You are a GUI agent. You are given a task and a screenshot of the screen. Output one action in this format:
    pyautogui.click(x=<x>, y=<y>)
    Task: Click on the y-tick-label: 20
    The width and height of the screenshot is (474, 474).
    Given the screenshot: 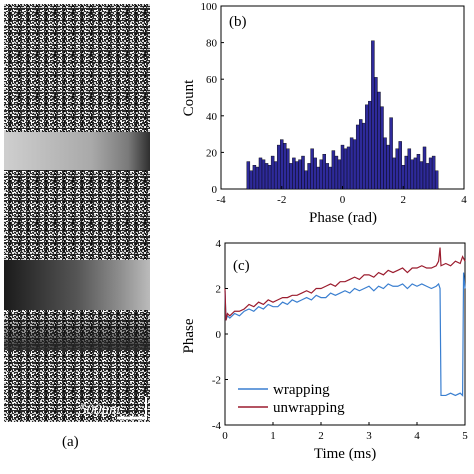 What is the action you would take?
    pyautogui.click(x=212, y=153)
    